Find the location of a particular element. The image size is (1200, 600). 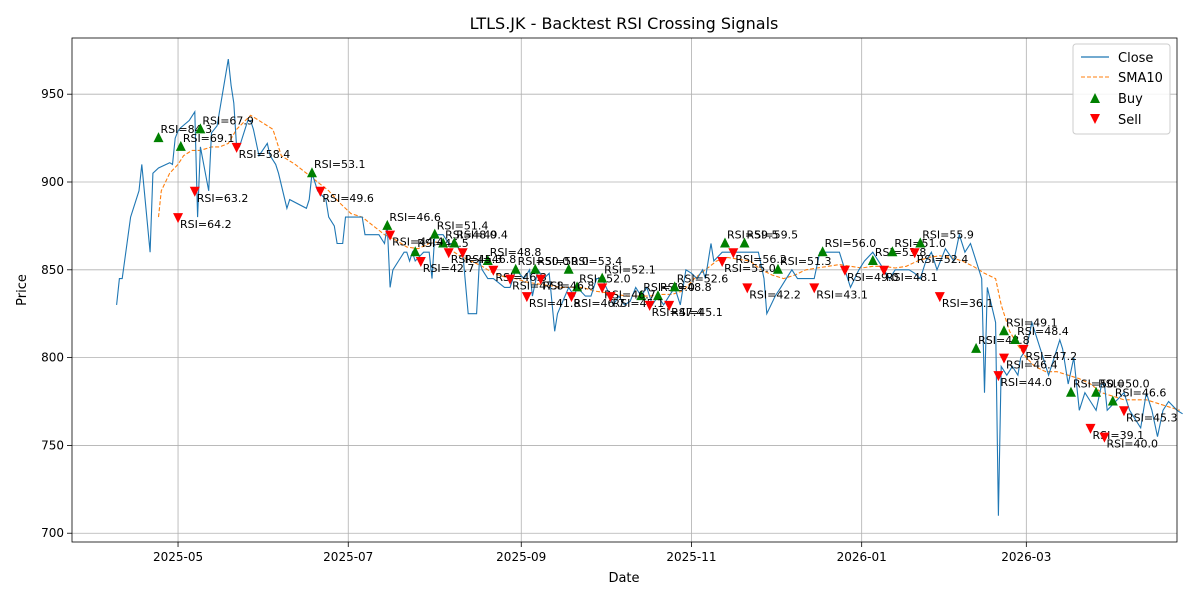

sell-rsi-label: RSI=44.4 is located at coordinates (418, 242).